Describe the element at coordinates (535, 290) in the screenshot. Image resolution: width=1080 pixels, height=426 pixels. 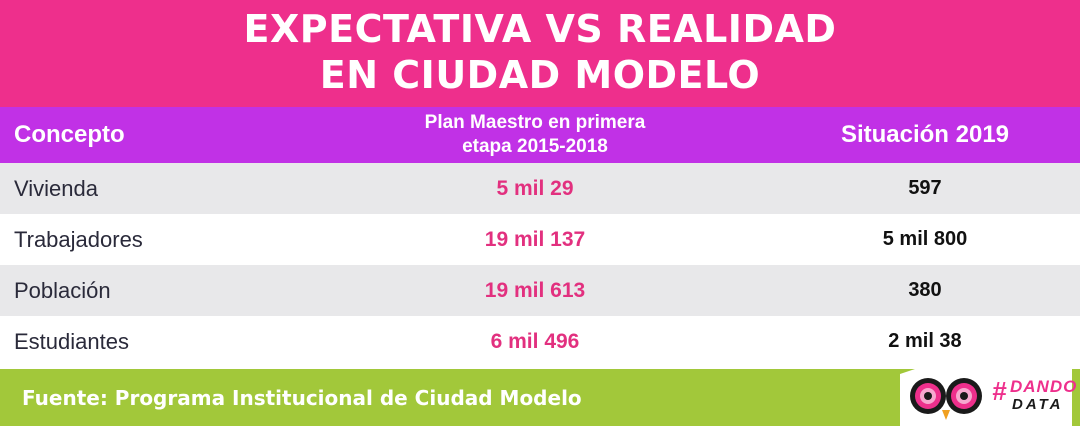
I see `cell-plan: 19 mil 613` at that location.